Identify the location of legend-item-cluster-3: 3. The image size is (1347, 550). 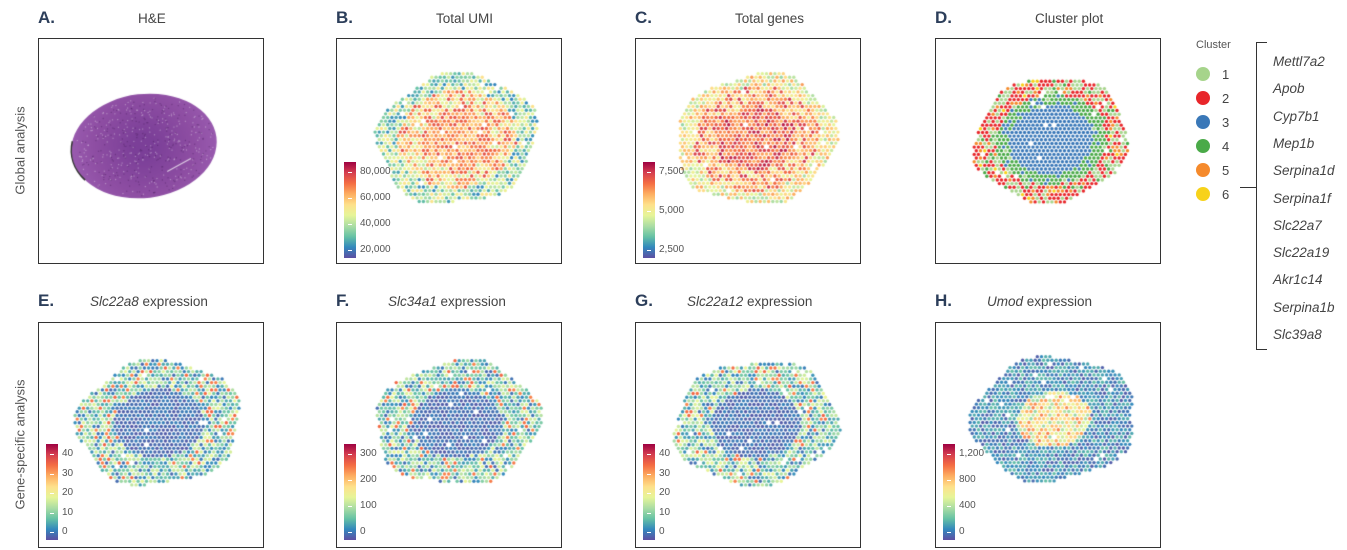
(1221, 122).